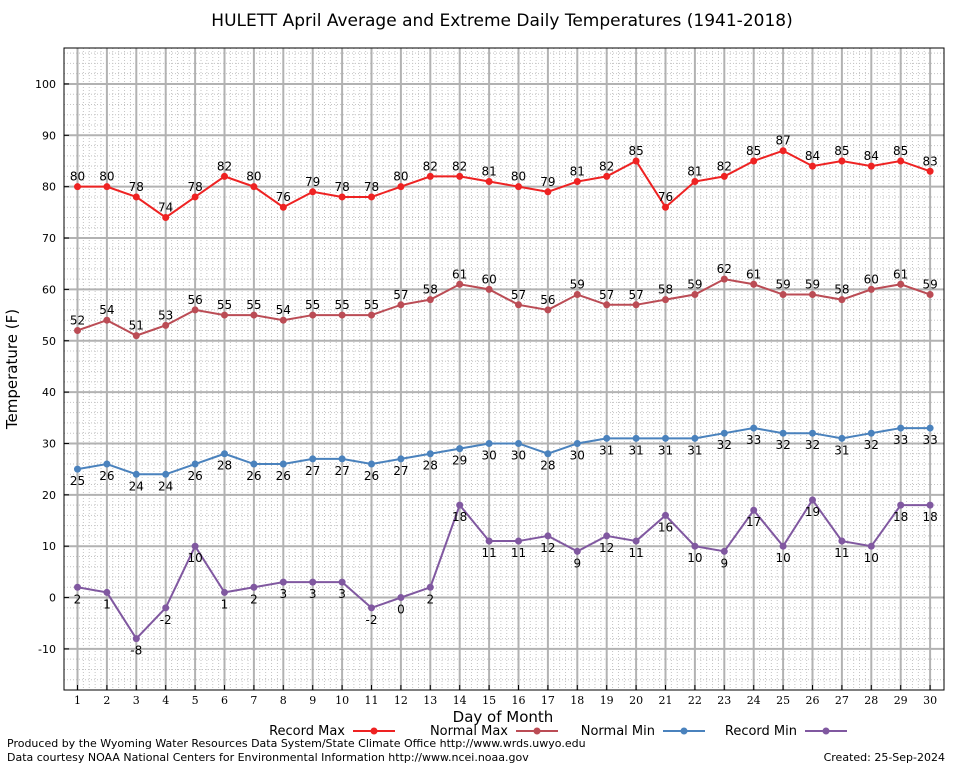  I want to click on y-tick-label: -10, so click(47, 649).